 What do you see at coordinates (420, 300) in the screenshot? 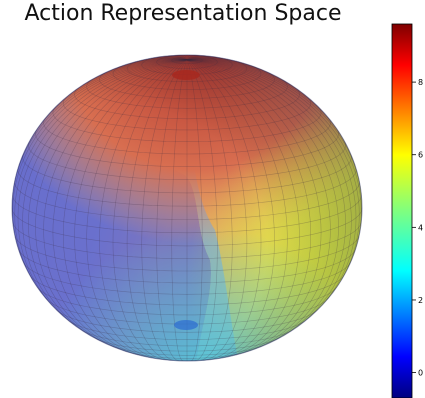
I see `colorbar-tick-label: 2` at bounding box center [420, 300].